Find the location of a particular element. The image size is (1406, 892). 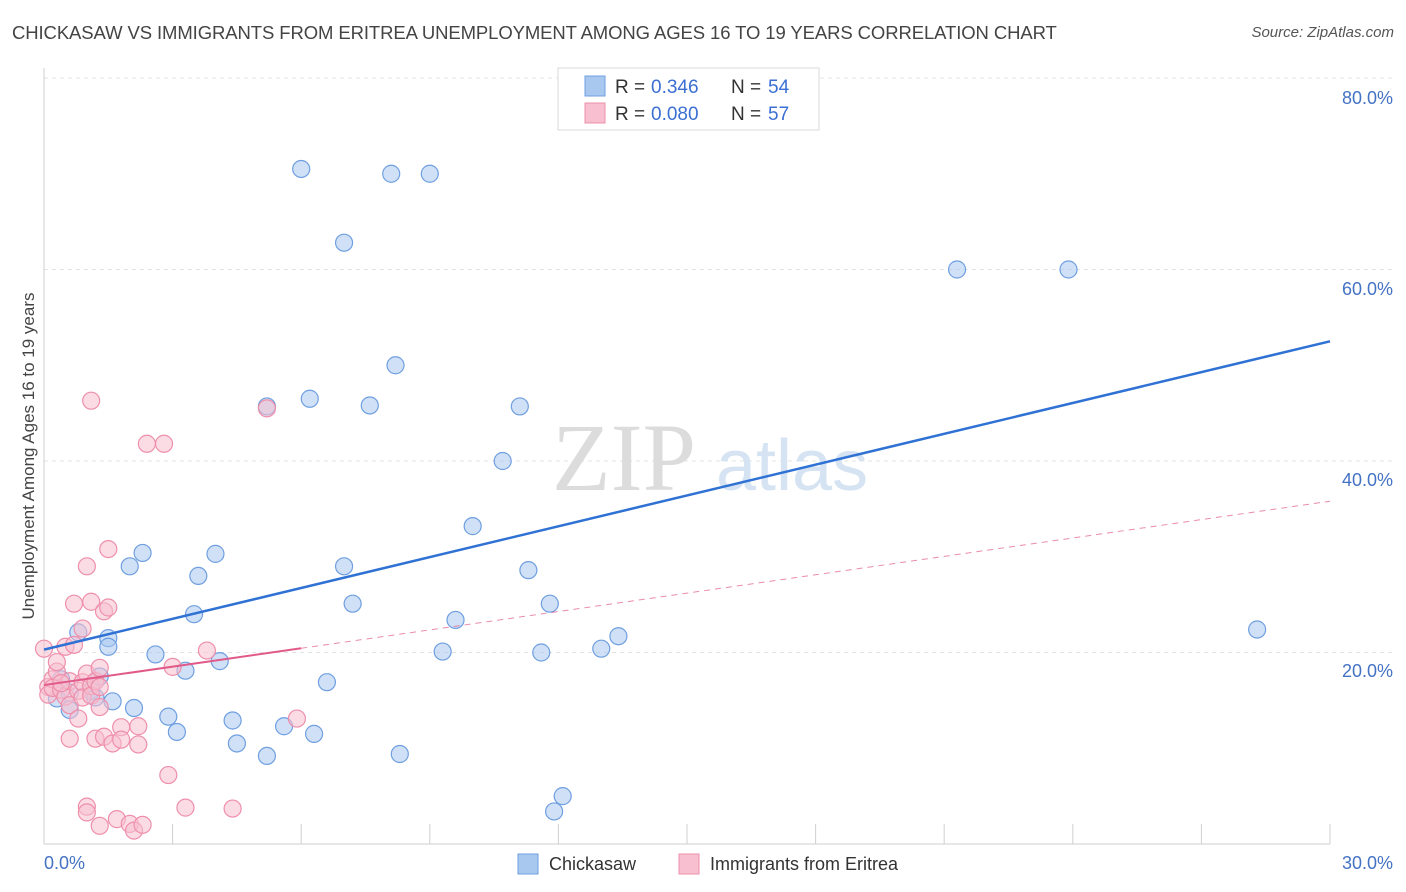

correlation-legend: R = 0.346 N = 54 R = 0.080 N = 57 is located at coordinates (688, 99).